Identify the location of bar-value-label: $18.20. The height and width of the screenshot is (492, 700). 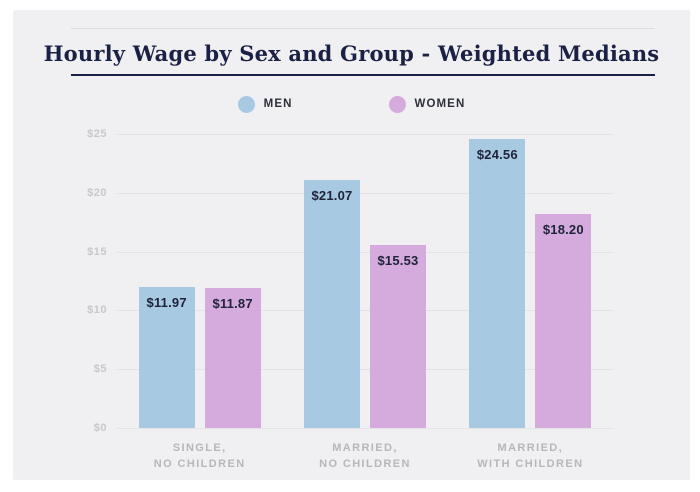
(563, 229).